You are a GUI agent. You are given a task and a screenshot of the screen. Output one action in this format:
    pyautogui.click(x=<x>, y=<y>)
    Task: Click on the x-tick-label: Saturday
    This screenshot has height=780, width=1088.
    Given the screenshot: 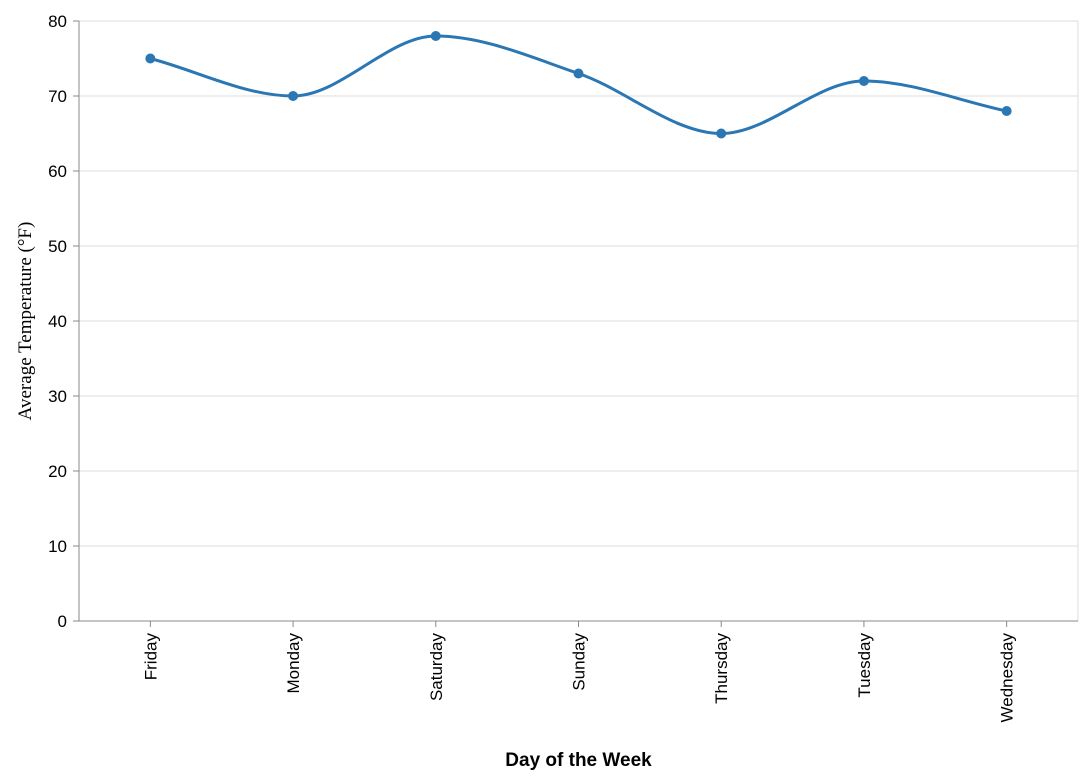 What is the action you would take?
    pyautogui.click(x=436, y=667)
    